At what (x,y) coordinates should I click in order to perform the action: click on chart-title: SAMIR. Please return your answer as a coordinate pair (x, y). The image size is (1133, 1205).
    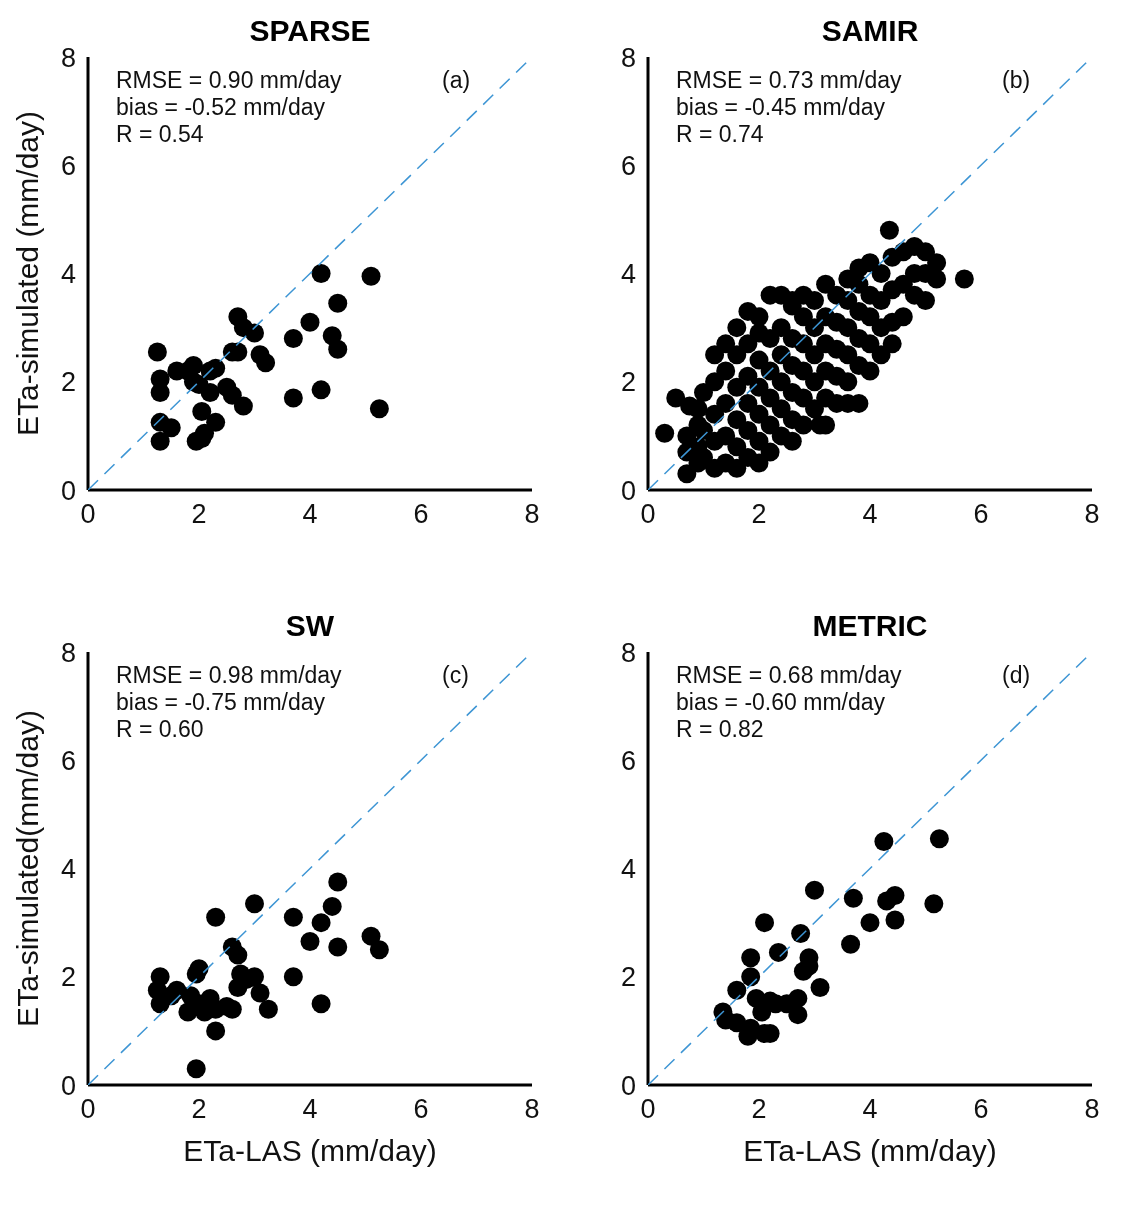
    Looking at the image, I should click on (870, 31).